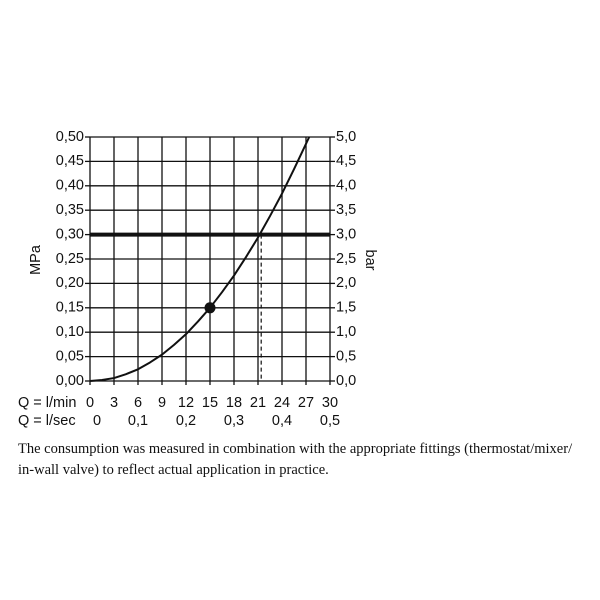 The image size is (600, 600). Describe the element at coordinates (70, 210) in the screenshot. I see `y-tick-label: 0,35` at that location.